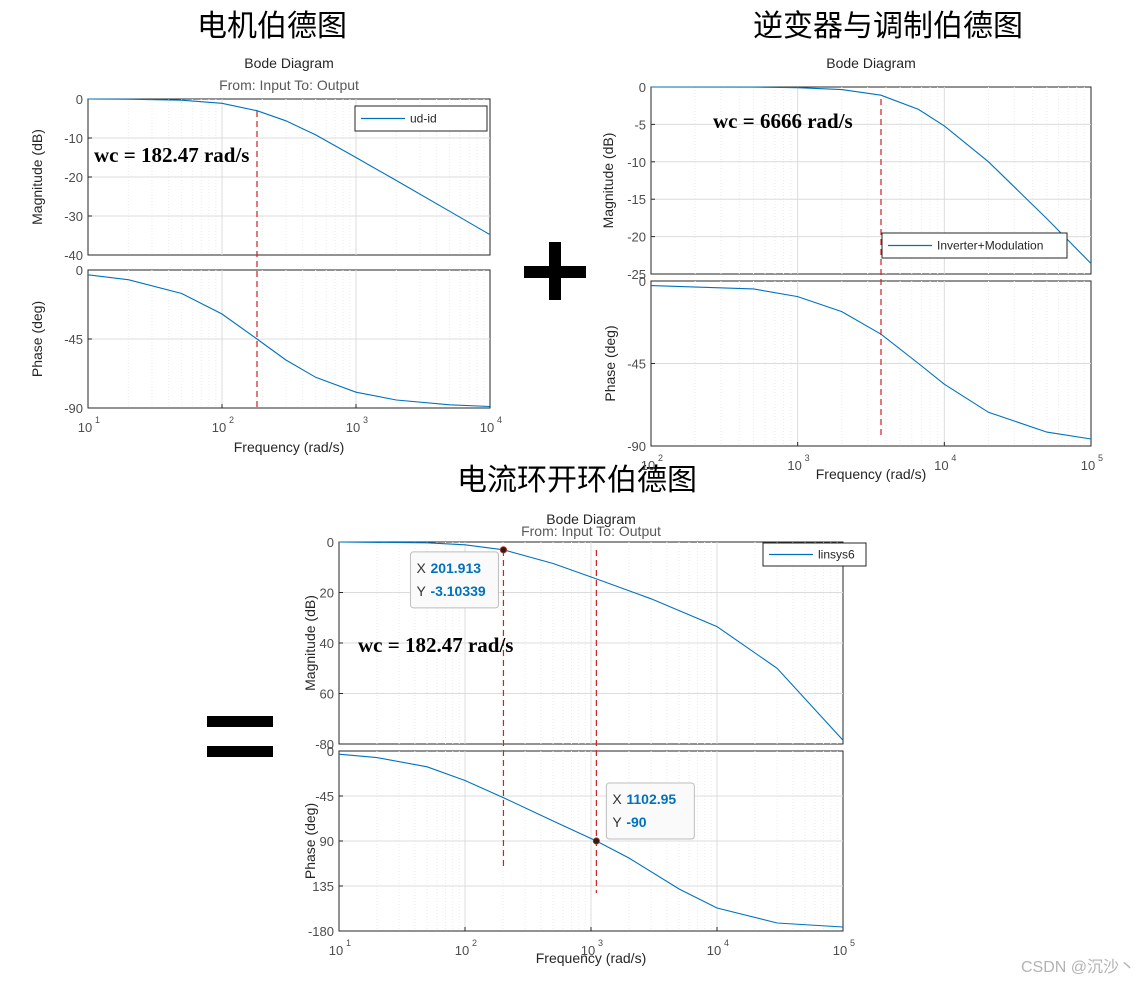 This screenshot has height=986, width=1145. Describe the element at coordinates (330, 751) in the screenshot. I see `loop-phase-y-tick-label: 0` at that location.